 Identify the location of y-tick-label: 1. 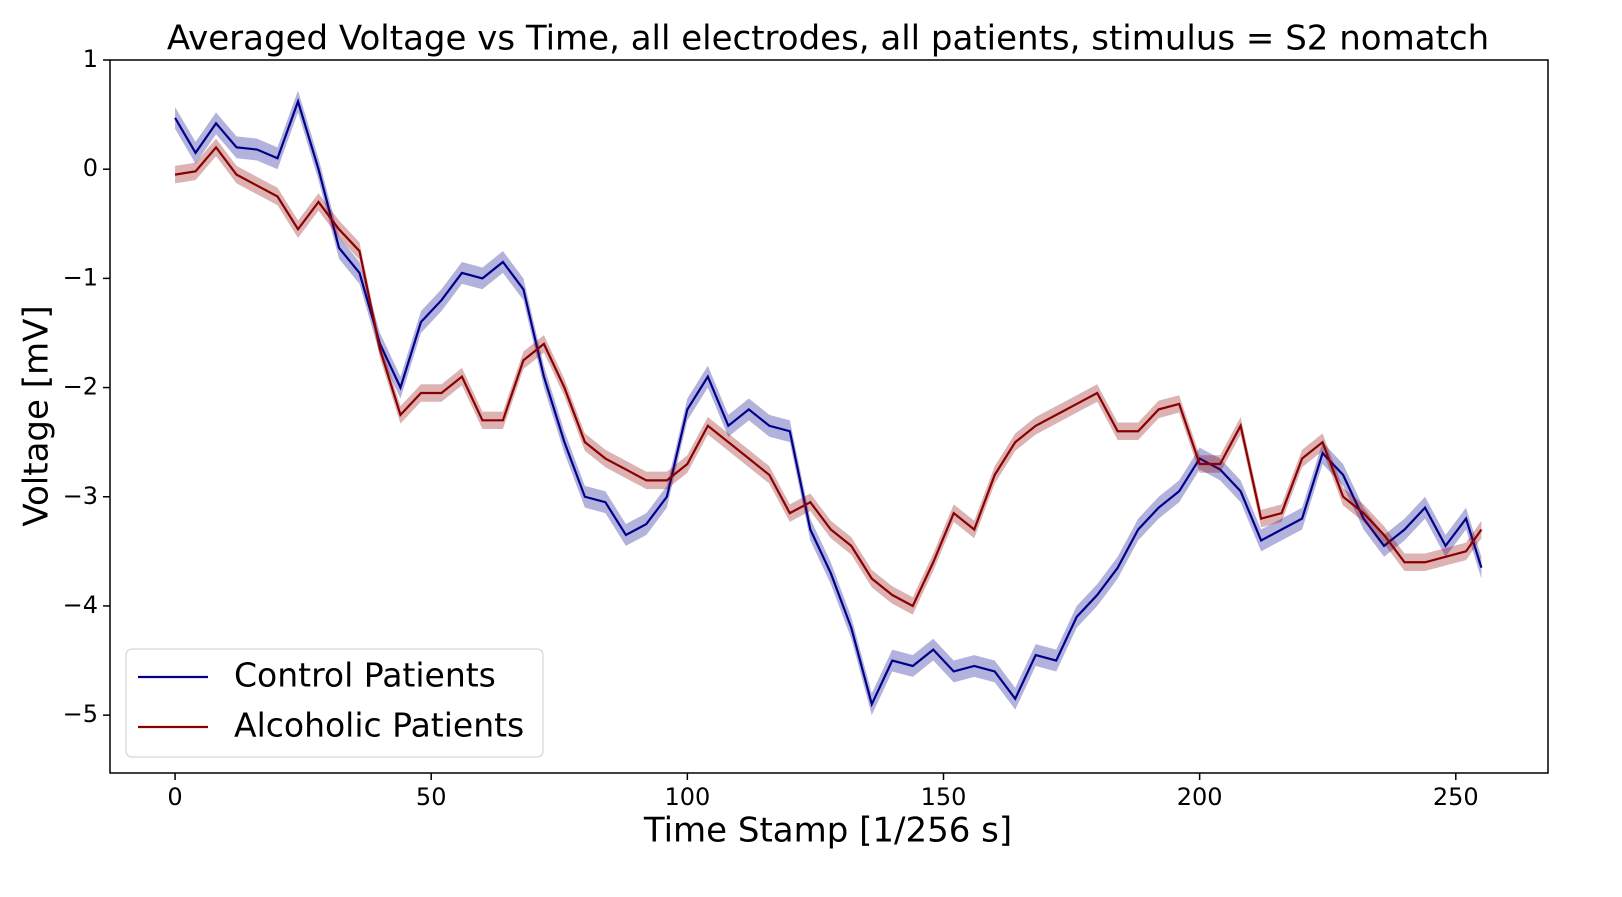
(90, 59).